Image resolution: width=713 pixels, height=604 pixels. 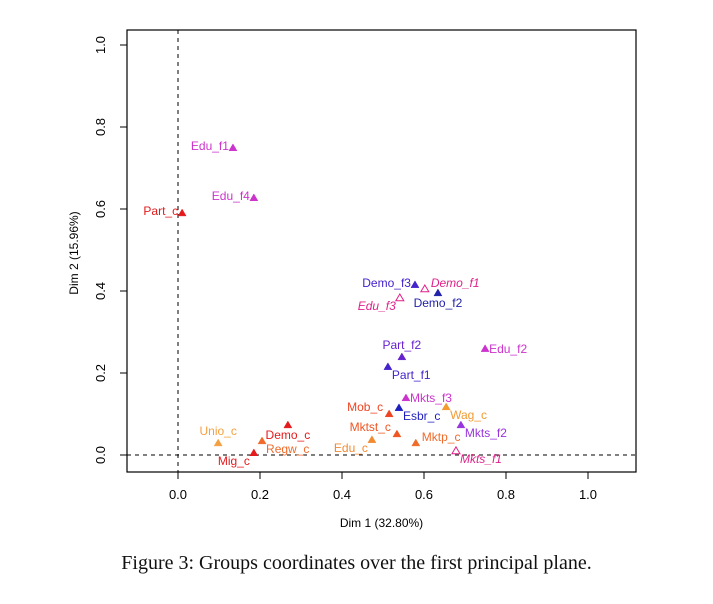 What do you see at coordinates (234, 461) in the screenshot?
I see `point-label-mig-c: Mig_c` at bounding box center [234, 461].